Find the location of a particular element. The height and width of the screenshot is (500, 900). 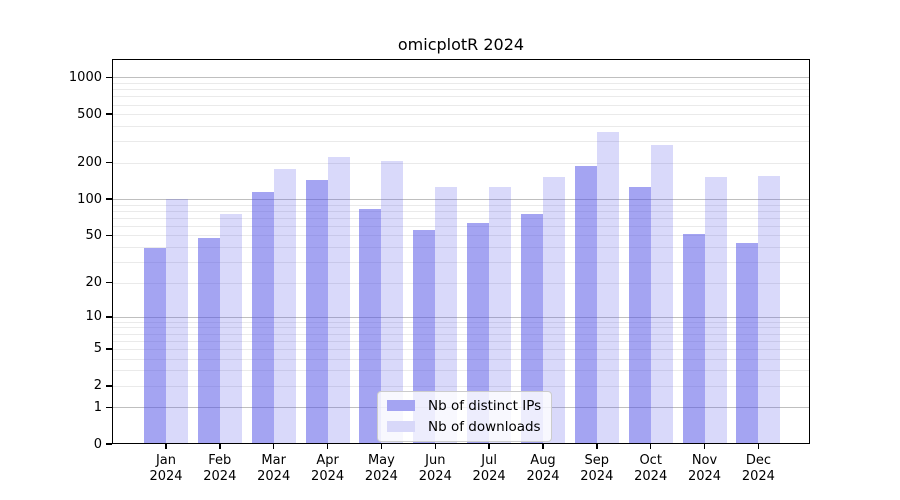

x-tick-label-jan: Jan 2024 is located at coordinates (166, 468).